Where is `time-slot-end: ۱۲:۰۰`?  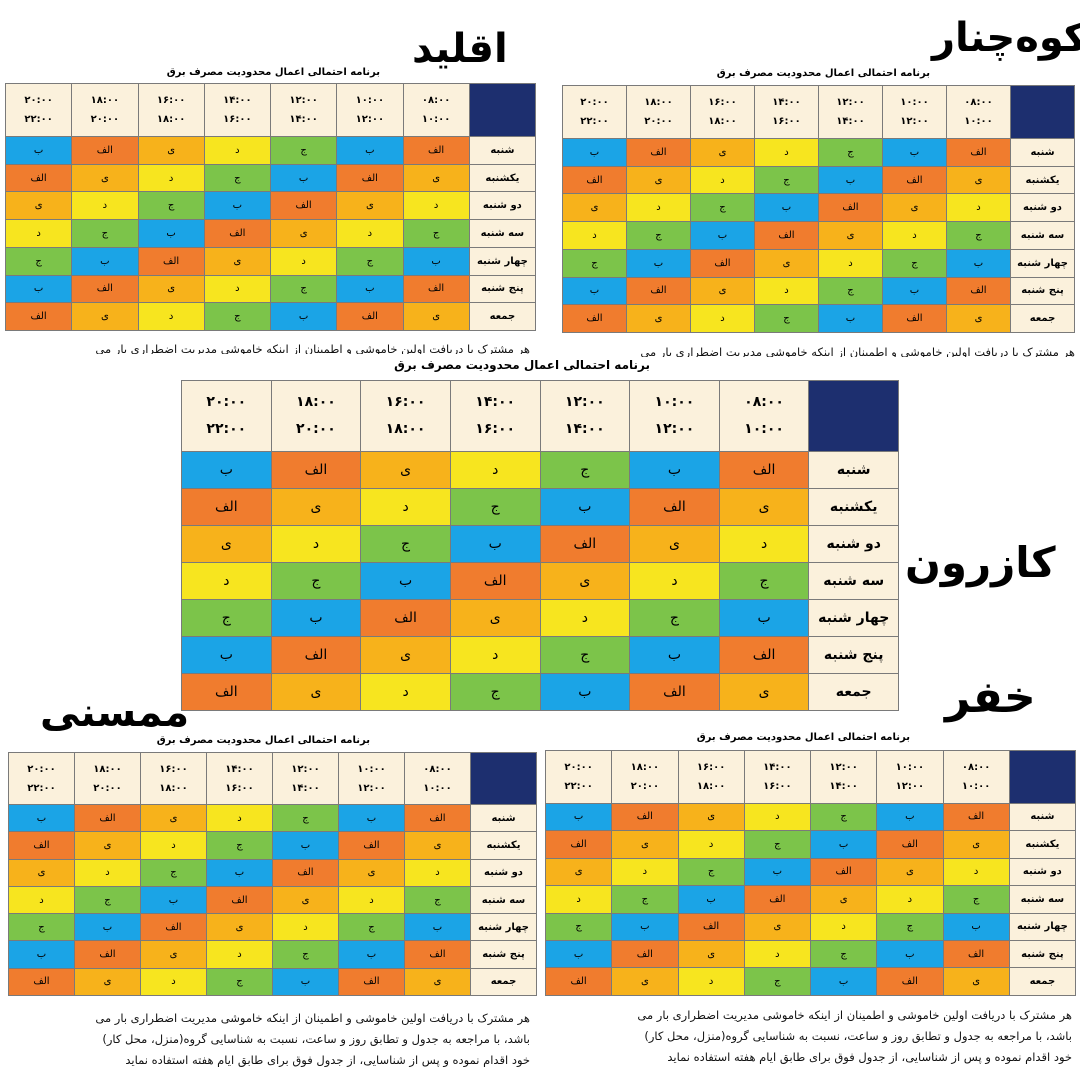 time-slot-end: ۱۲:۰۰ is located at coordinates (371, 788).